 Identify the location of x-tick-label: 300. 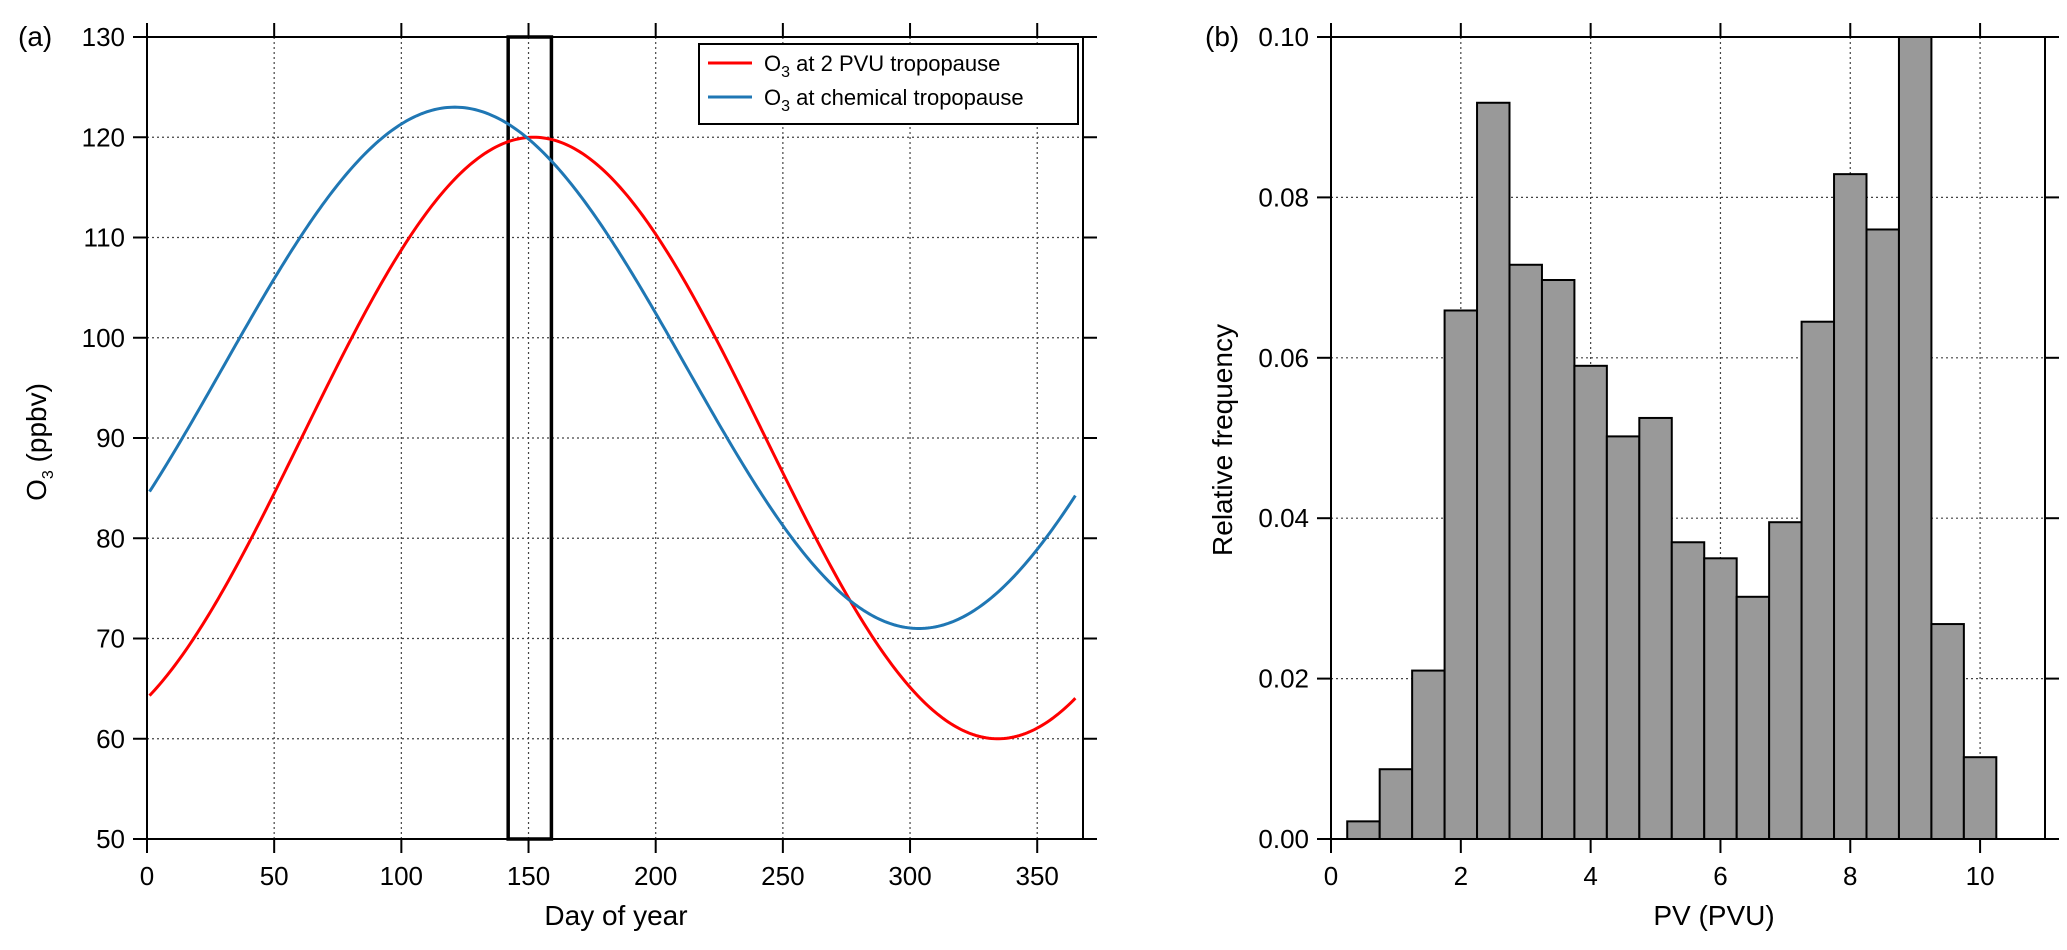
(909, 876).